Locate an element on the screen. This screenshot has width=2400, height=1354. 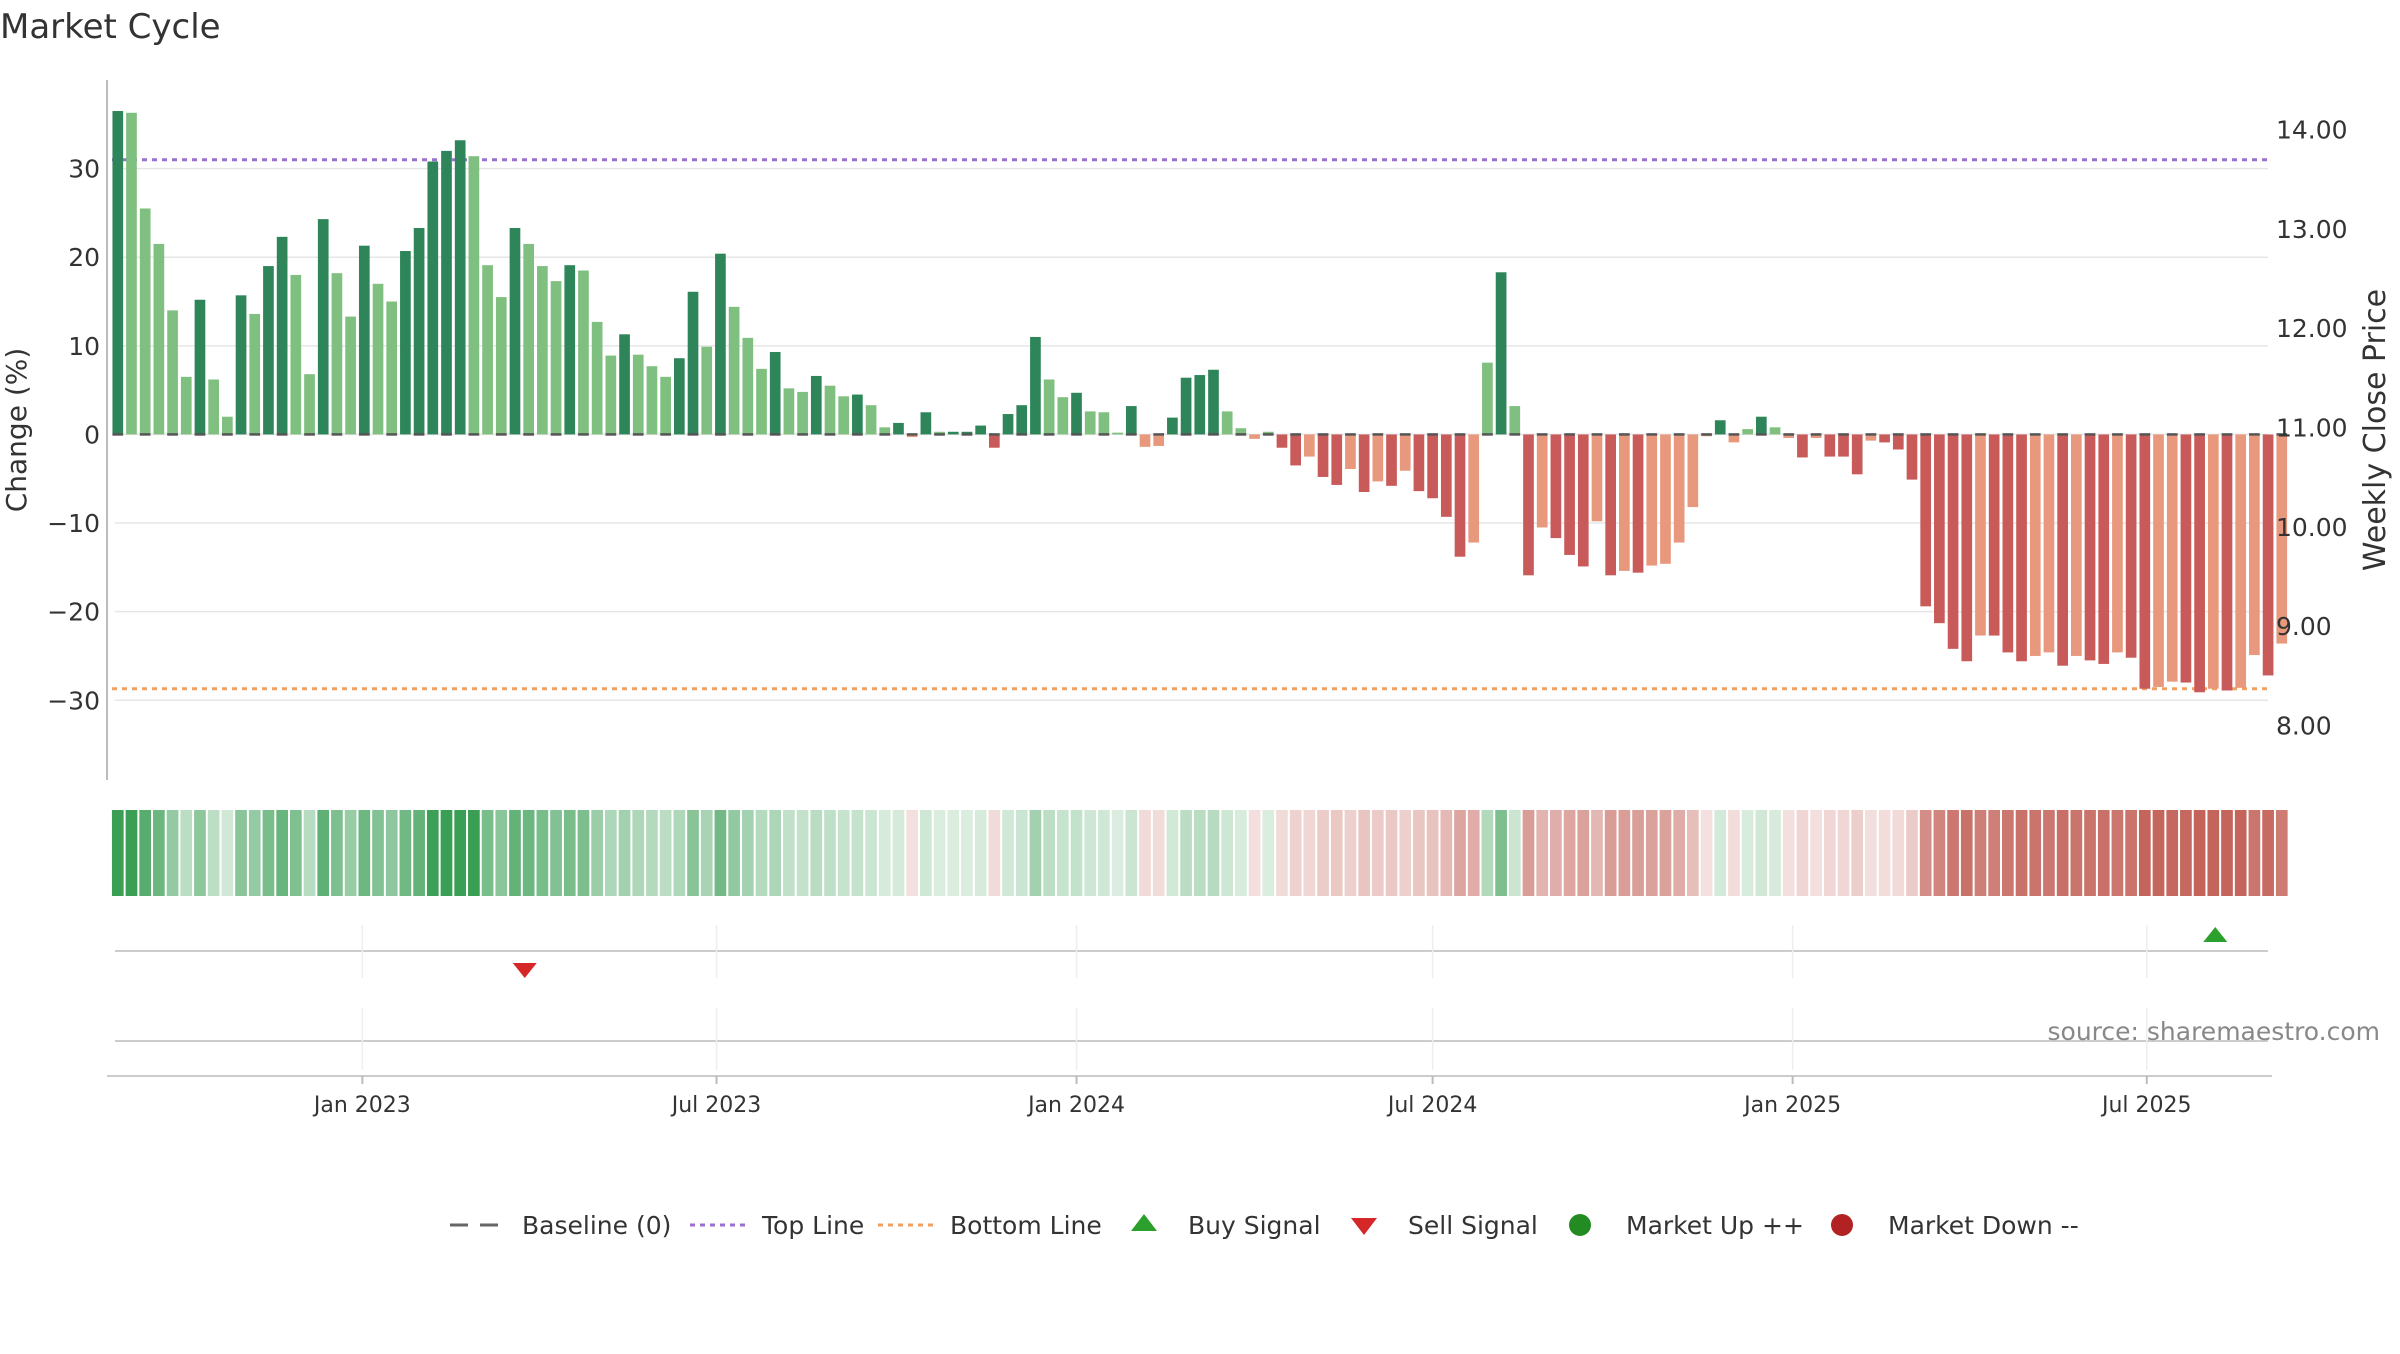
y-tick-label: 0 is located at coordinates (92, 434).